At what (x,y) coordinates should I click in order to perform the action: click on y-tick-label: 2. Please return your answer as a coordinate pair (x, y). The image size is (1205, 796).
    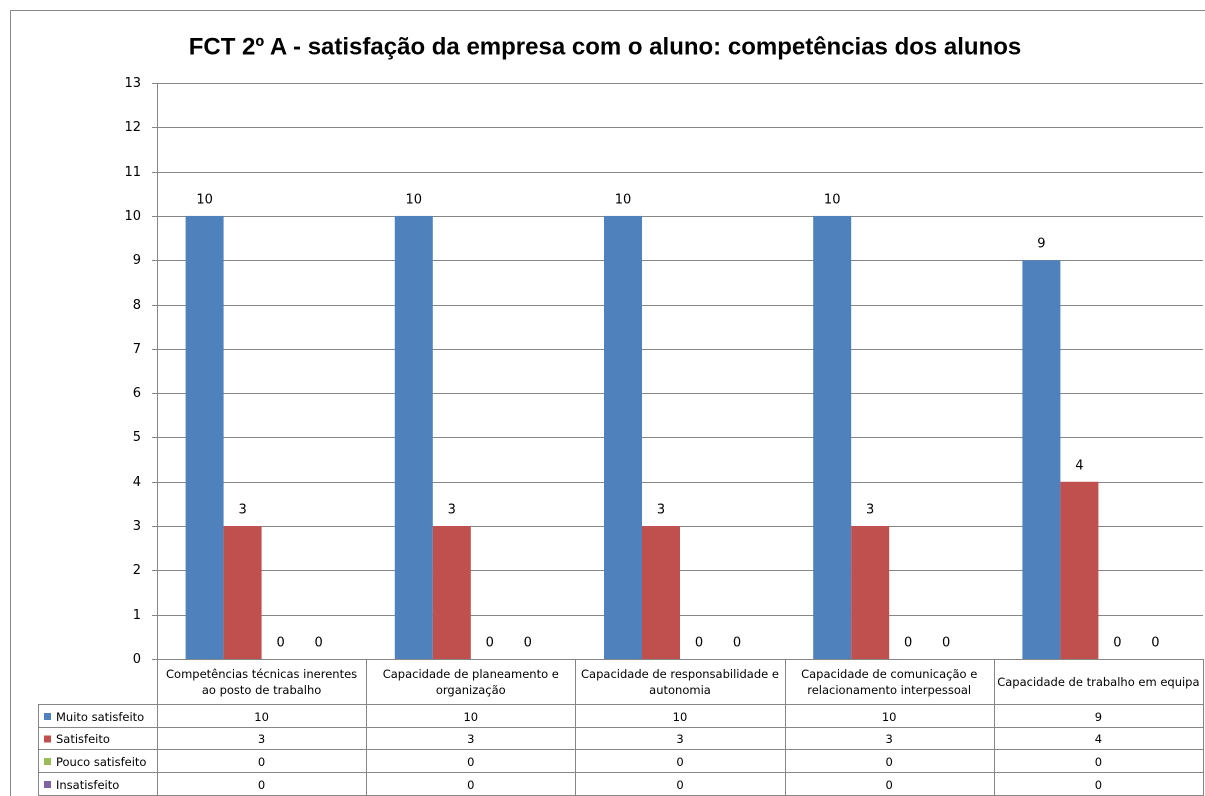
    Looking at the image, I should click on (137, 570).